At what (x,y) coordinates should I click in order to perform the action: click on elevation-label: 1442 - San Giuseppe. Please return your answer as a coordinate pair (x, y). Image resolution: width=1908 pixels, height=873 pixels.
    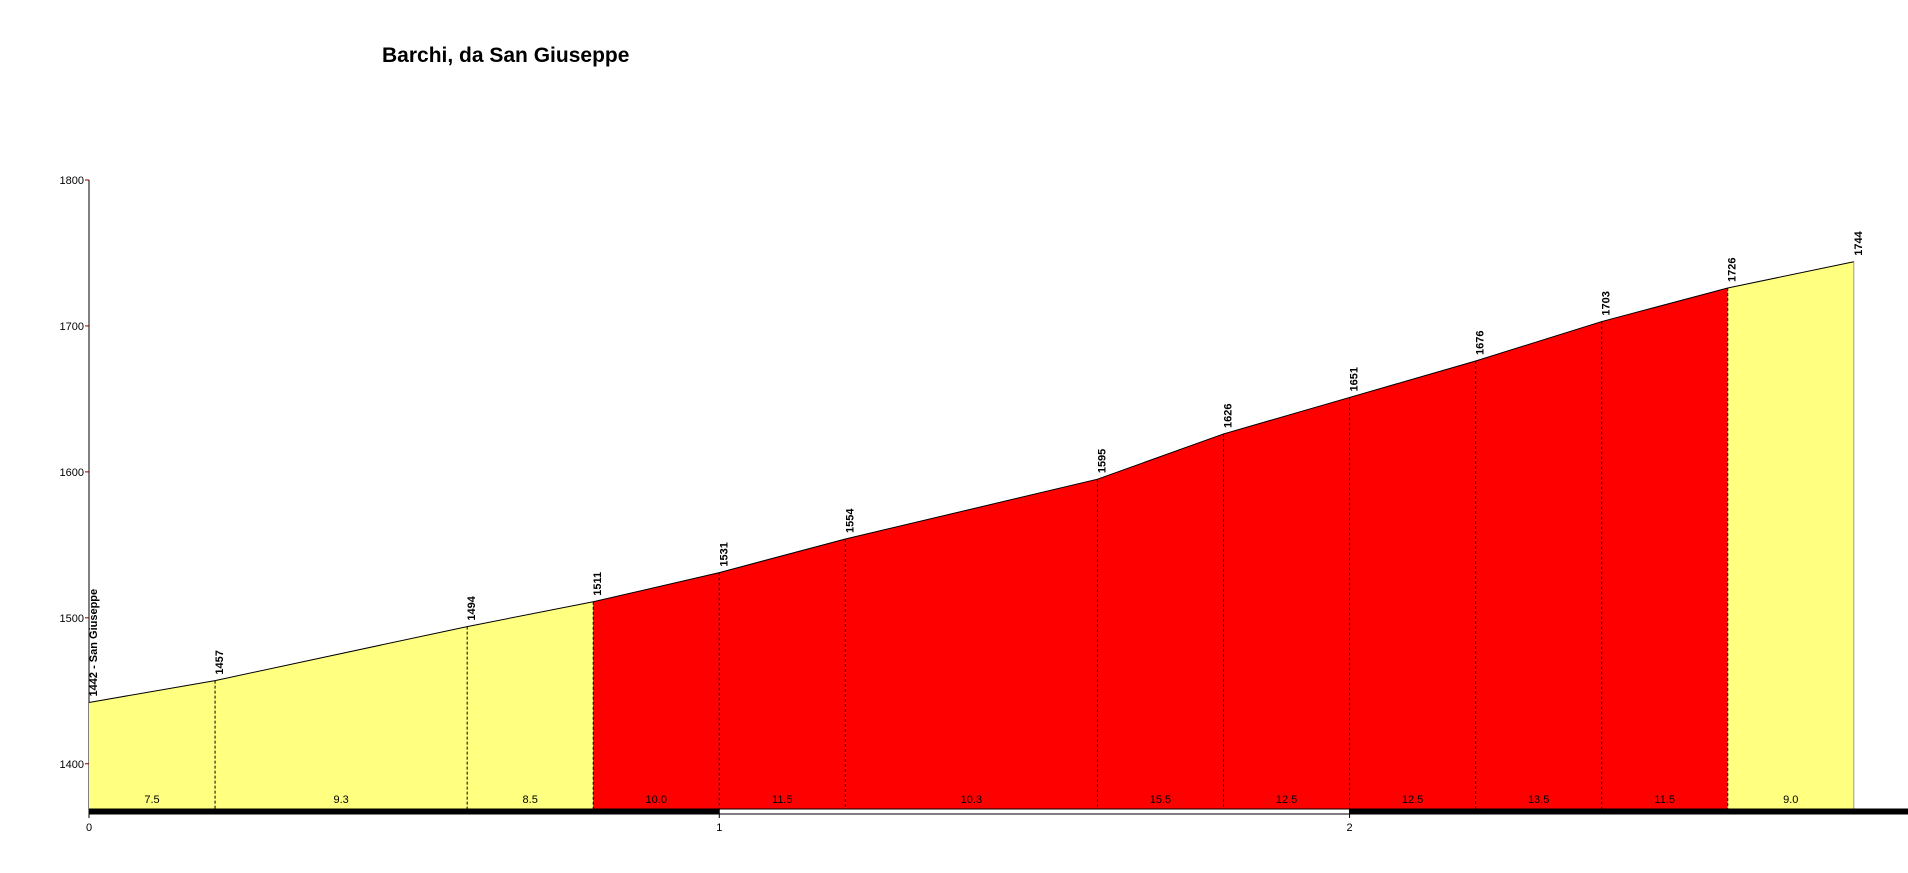
    Looking at the image, I should click on (94, 643).